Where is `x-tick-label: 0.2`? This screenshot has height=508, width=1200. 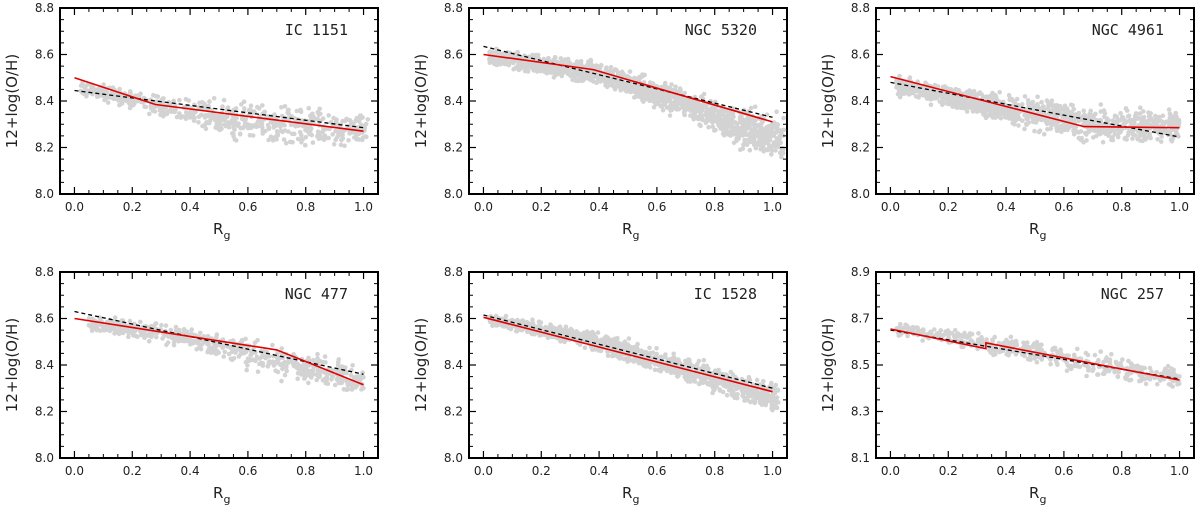
x-tick-label: 0.2 is located at coordinates (132, 207).